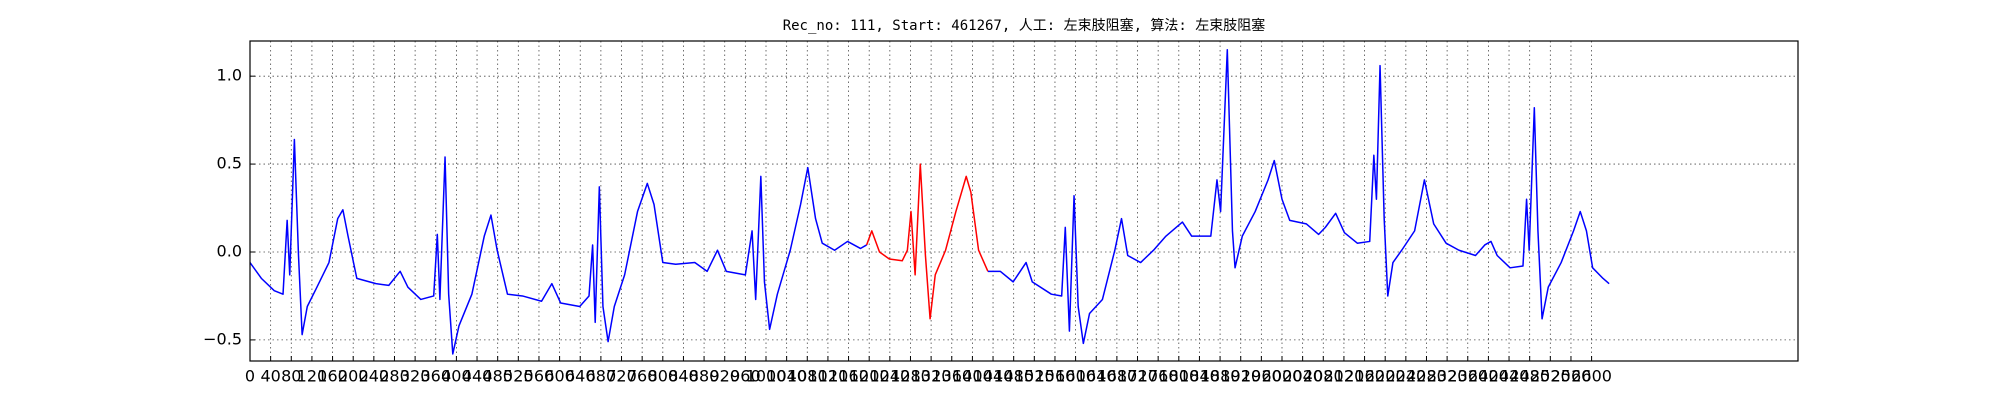  I want to click on x-tick-label: 680, so click(601, 376).